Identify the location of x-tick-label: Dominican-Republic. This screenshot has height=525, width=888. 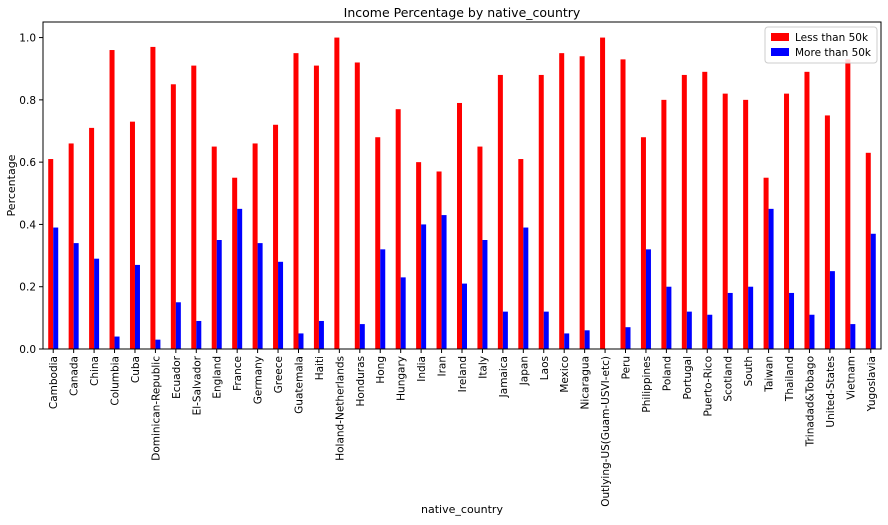
(156, 408).